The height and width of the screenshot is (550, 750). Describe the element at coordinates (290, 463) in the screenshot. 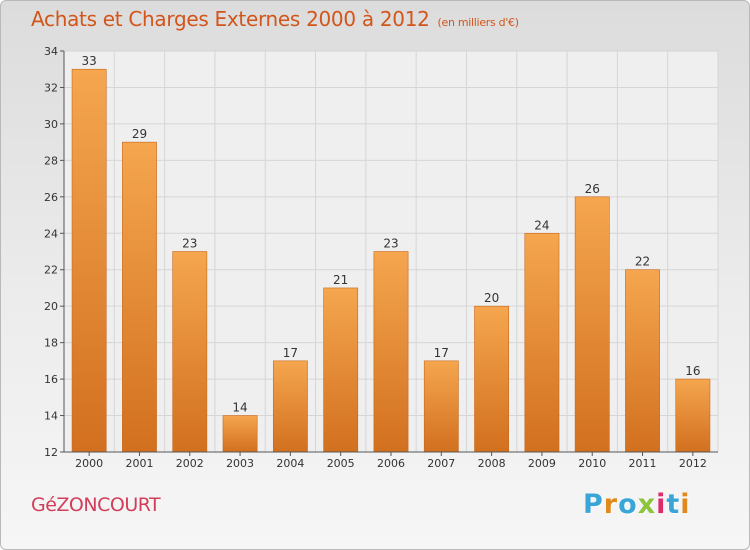

I see `x-tick-label: 2004` at that location.